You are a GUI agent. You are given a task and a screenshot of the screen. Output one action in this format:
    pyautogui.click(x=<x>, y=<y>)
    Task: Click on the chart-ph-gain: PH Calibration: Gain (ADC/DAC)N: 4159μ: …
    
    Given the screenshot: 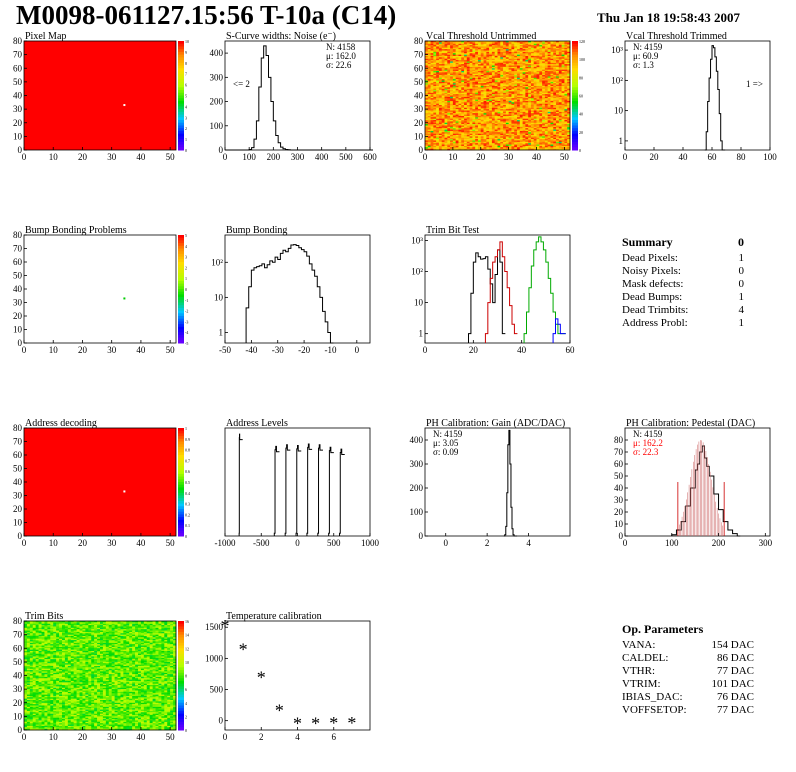 What is the action you would take?
    pyautogui.click(x=490, y=483)
    